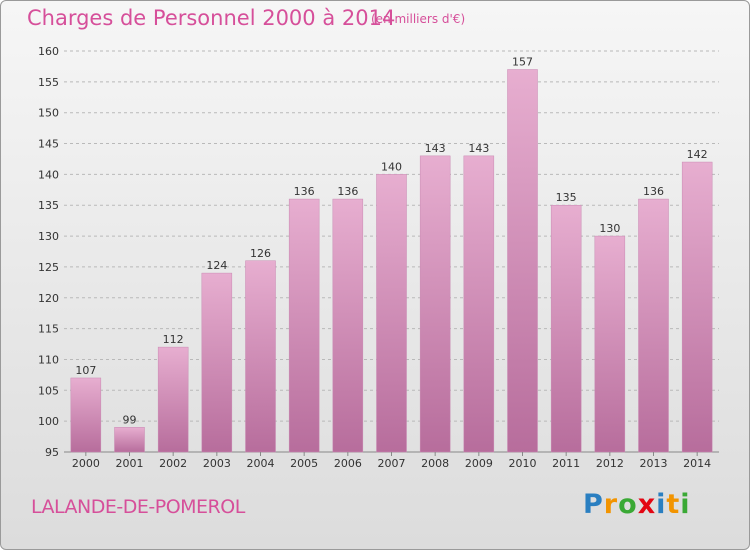  Describe the element at coordinates (130, 419) in the screenshot. I see `data-label: 99` at that location.